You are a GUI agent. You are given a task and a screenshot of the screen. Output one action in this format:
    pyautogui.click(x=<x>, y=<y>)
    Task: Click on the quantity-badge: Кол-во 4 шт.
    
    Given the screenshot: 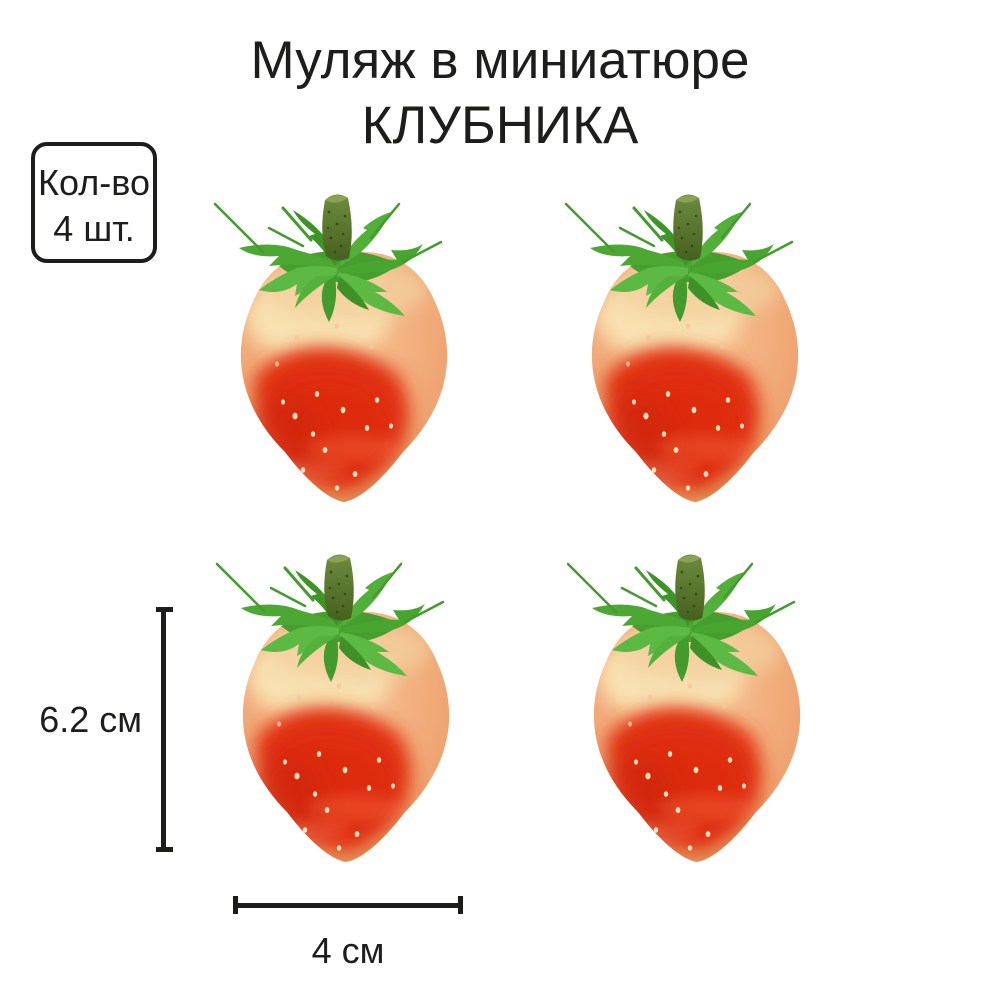 What is the action you would take?
    pyautogui.click(x=94, y=202)
    